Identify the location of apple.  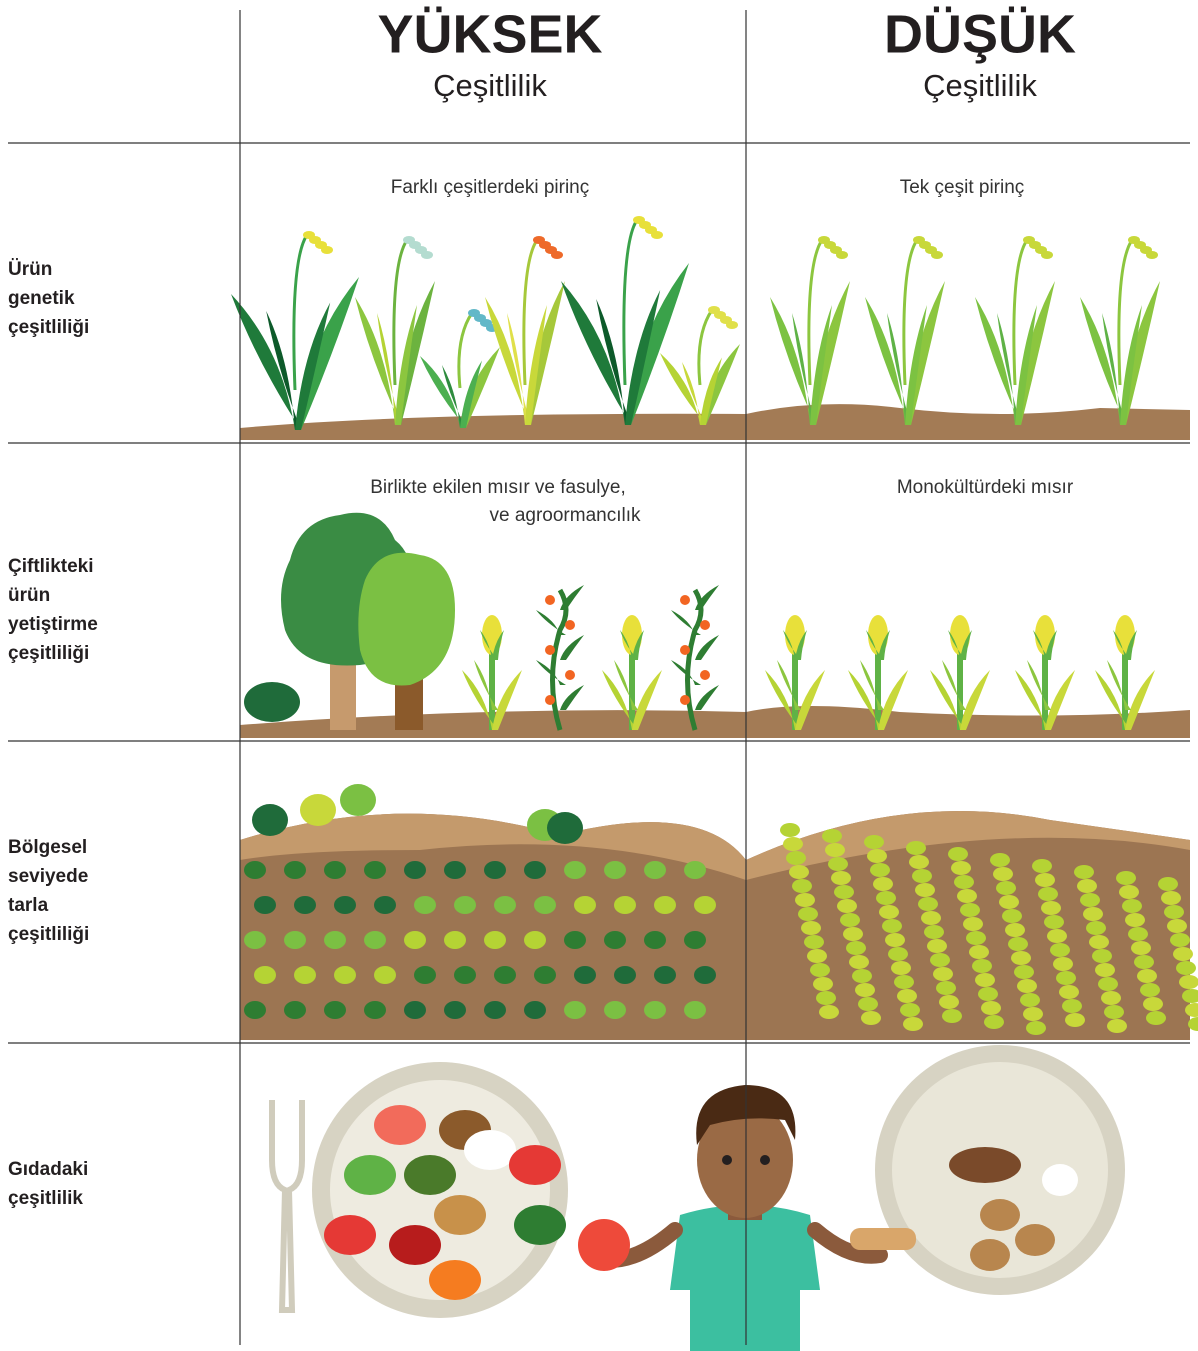
(604, 1245).